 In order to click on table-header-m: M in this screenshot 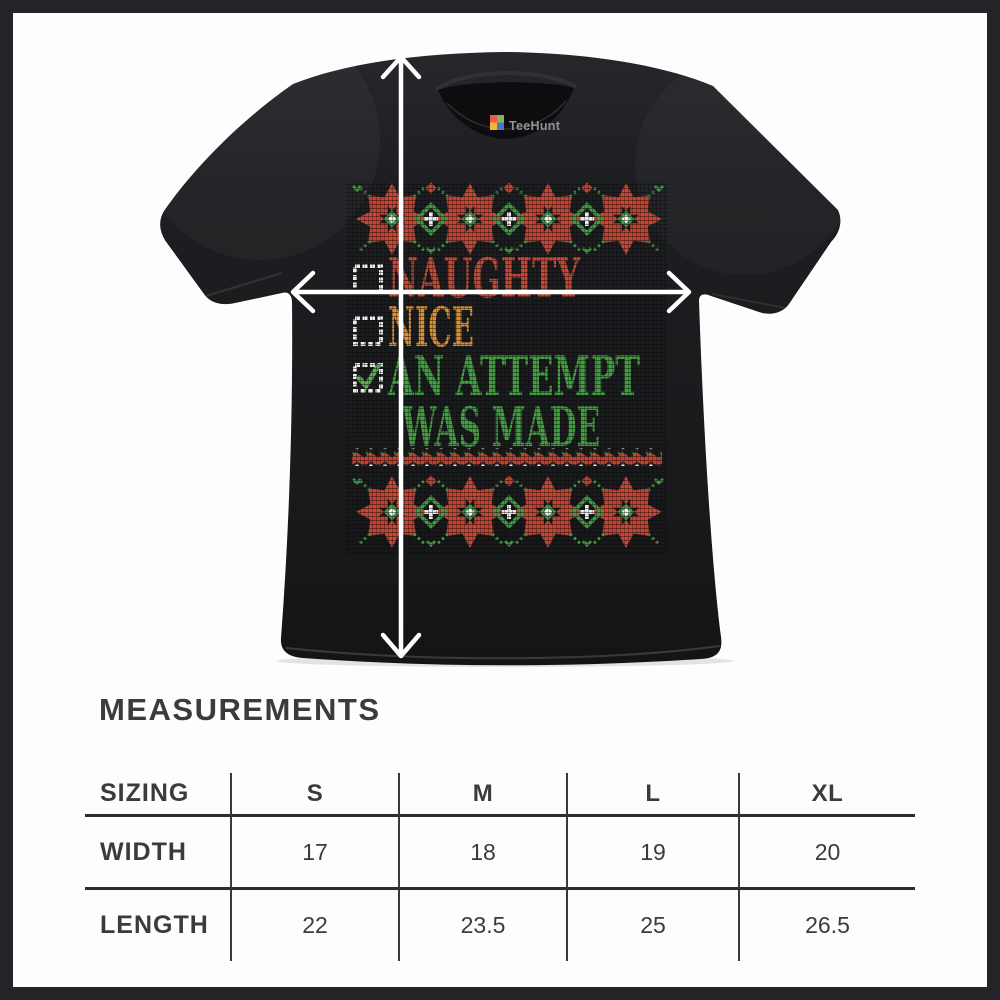, I will do `click(484, 795)`.